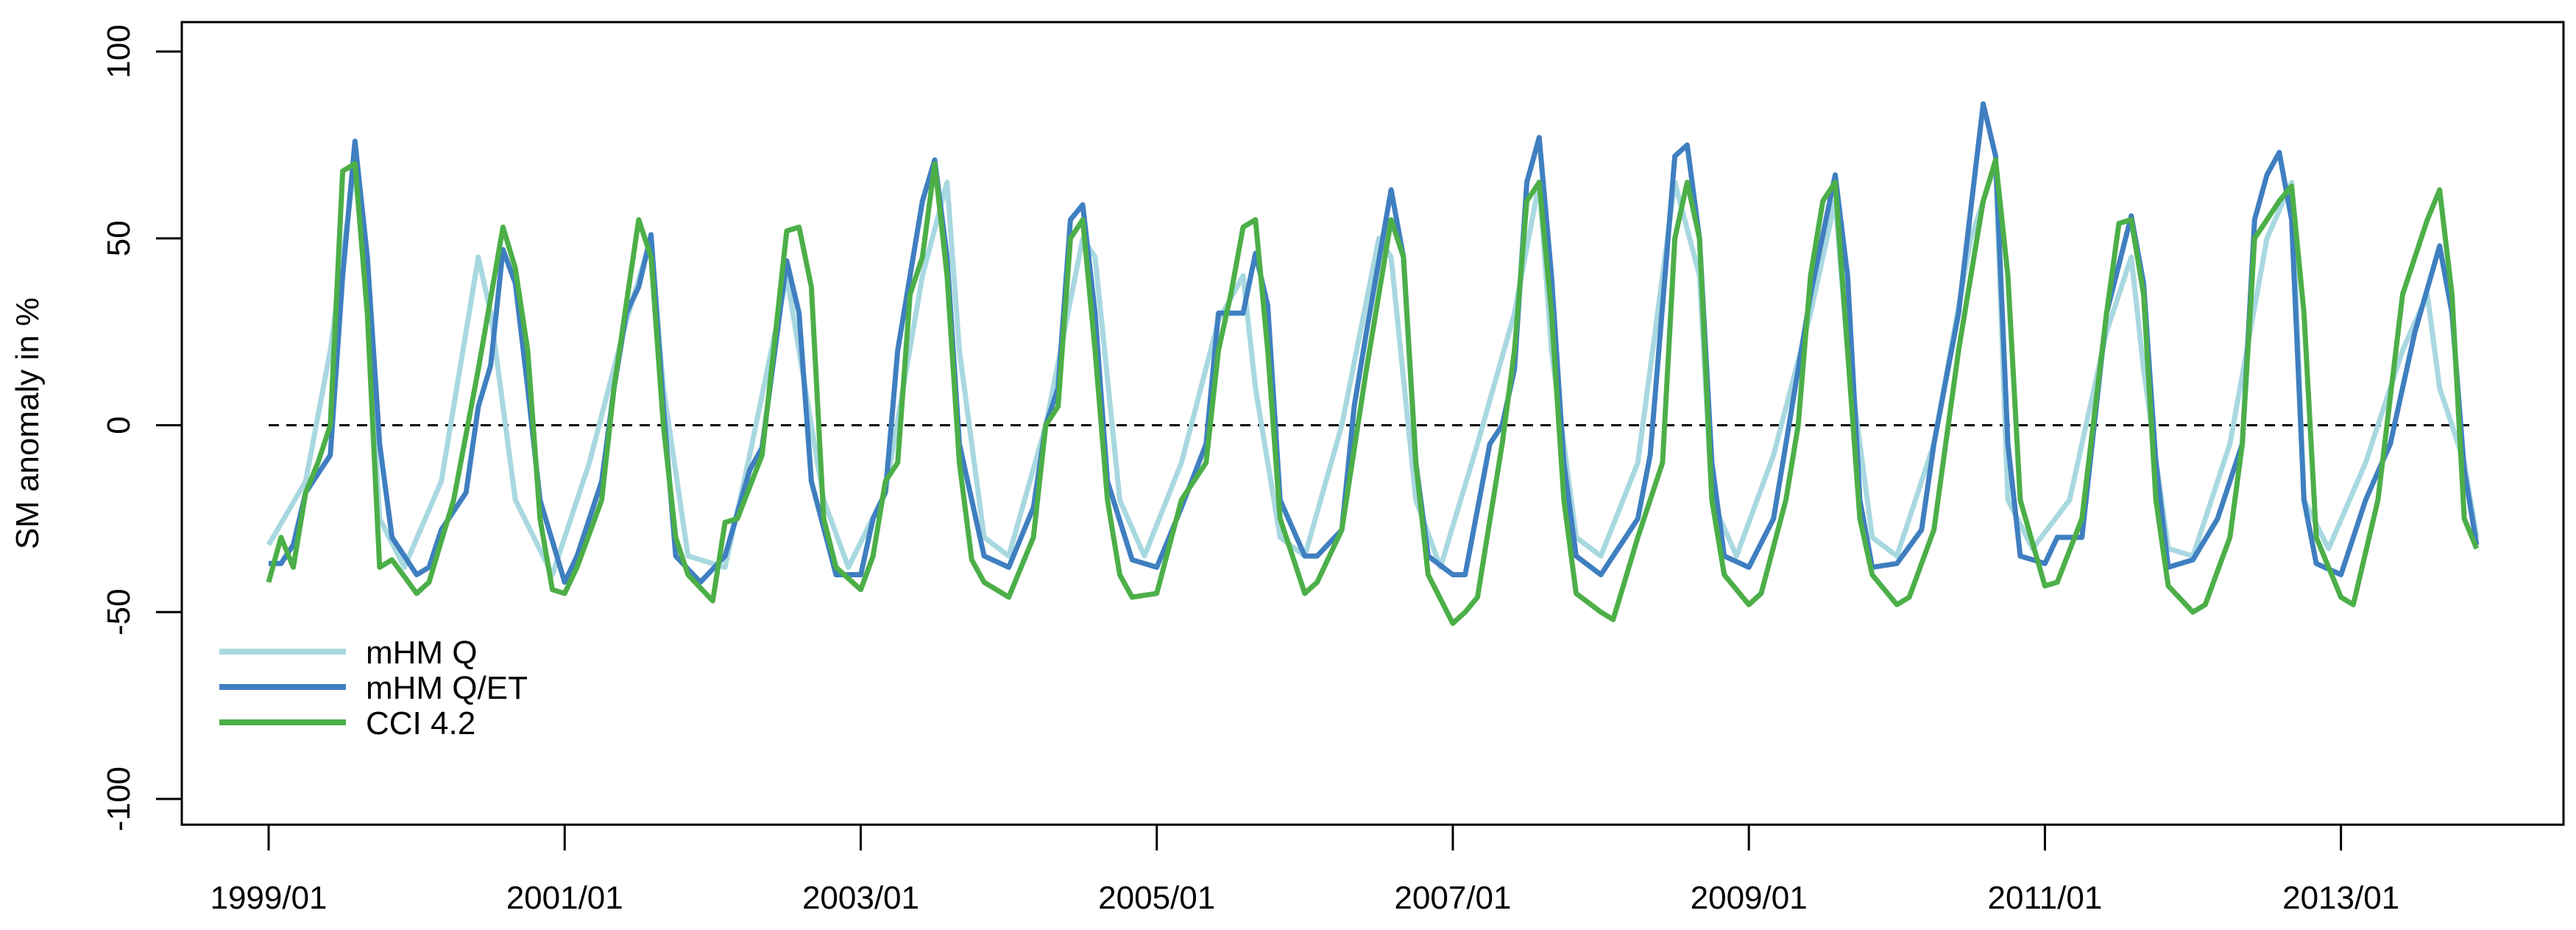 The width and height of the screenshot is (2576, 930). Describe the element at coordinates (2340, 898) in the screenshot. I see `x-tick-label: 2013/01` at that location.